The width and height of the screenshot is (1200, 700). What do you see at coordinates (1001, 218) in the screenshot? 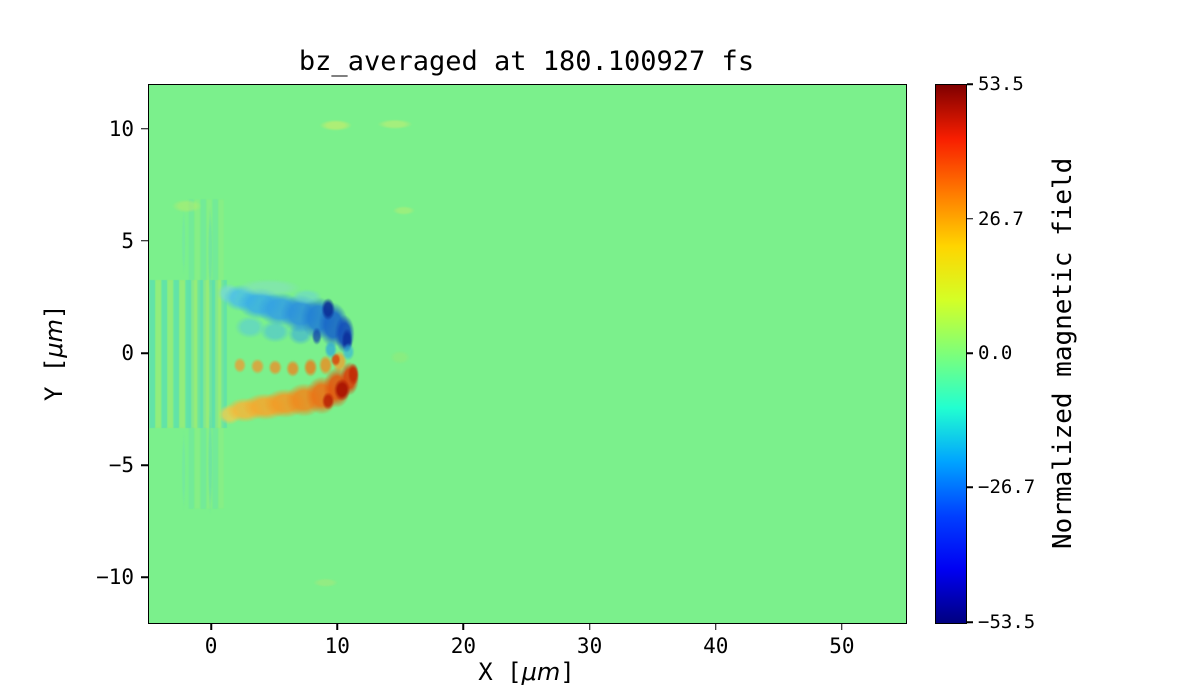
I see `colorbar-tick-label: 26.7` at bounding box center [1001, 218].